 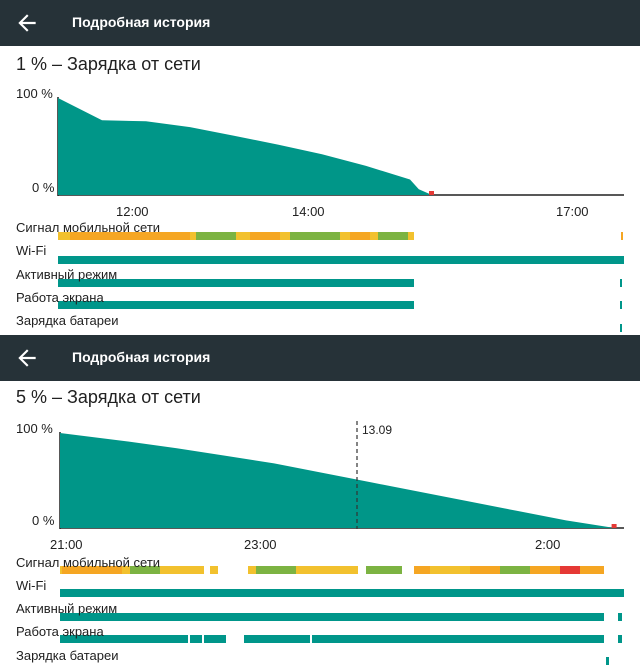 What do you see at coordinates (377, 430) in the screenshot?
I see `time-marker-label: 13.09` at bounding box center [377, 430].